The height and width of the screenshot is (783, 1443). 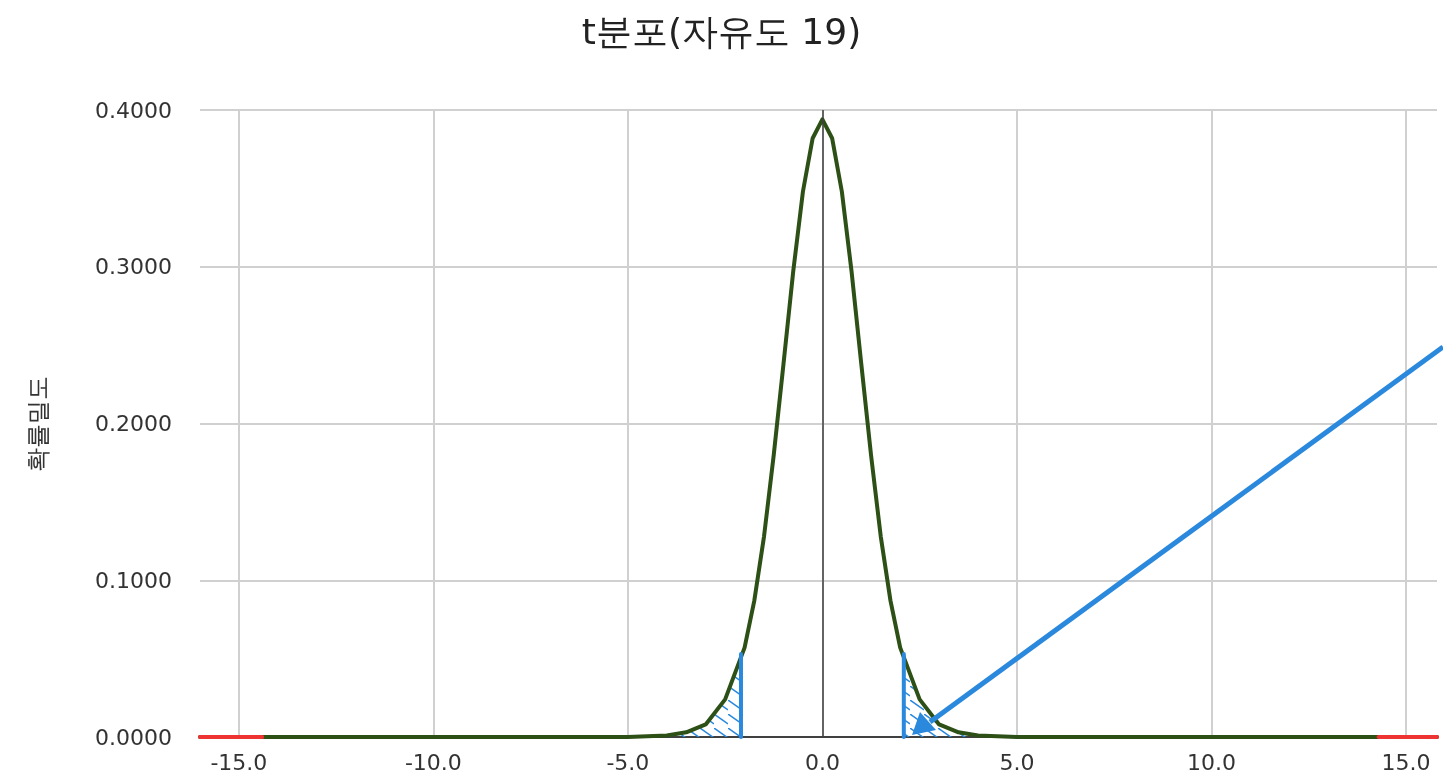 I want to click on x-tick-label: 0.0, so click(x=822, y=762).